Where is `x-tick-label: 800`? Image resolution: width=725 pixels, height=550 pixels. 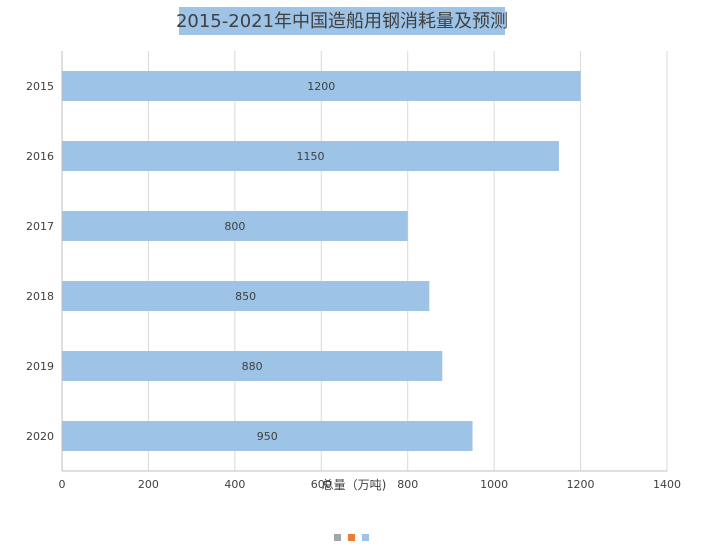
x-tick-label: 800 is located at coordinates (407, 484).